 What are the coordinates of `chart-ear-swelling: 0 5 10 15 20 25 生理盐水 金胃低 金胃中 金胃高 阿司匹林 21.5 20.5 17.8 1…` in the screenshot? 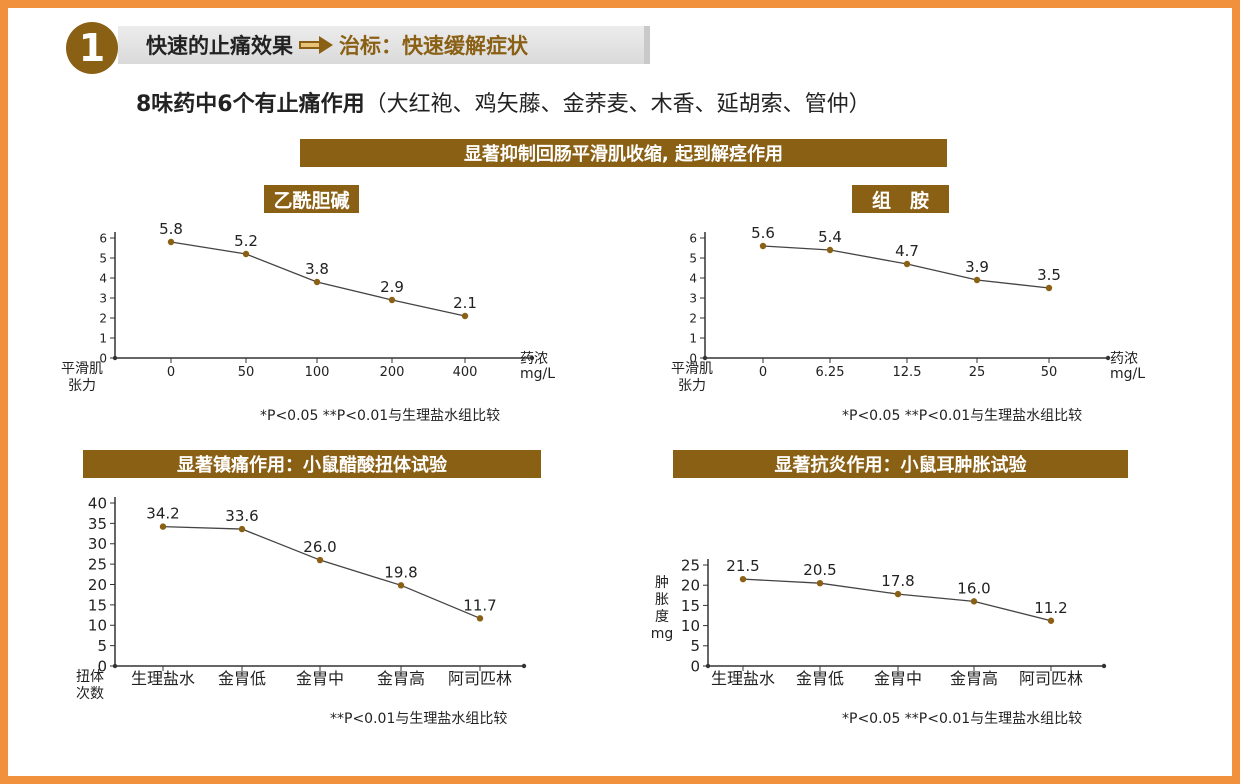 It's located at (879, 622).